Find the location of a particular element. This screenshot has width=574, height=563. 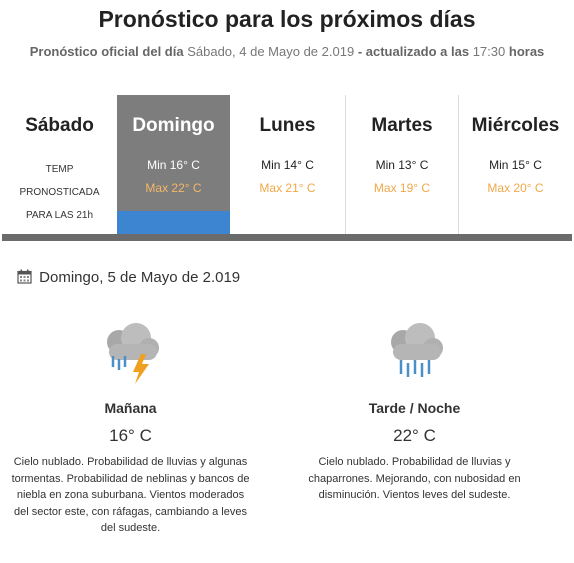

period-temp: 22° C is located at coordinates (414, 435).